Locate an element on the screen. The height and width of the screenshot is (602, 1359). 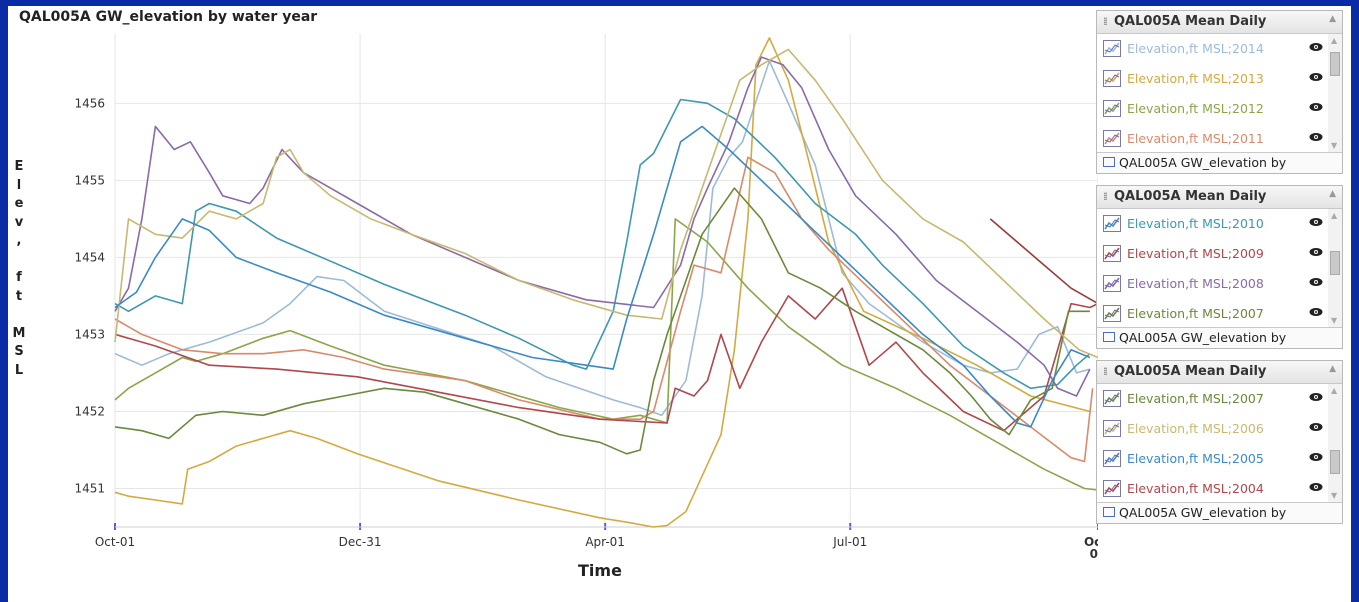
x-tick-label: Oct-01 is located at coordinates (115, 542).